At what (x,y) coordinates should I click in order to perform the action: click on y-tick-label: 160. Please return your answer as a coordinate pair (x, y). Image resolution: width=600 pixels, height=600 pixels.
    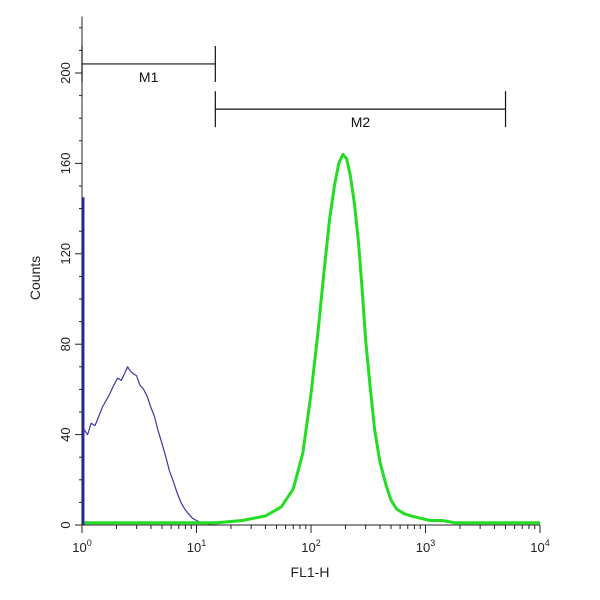
    Looking at the image, I should click on (65, 164).